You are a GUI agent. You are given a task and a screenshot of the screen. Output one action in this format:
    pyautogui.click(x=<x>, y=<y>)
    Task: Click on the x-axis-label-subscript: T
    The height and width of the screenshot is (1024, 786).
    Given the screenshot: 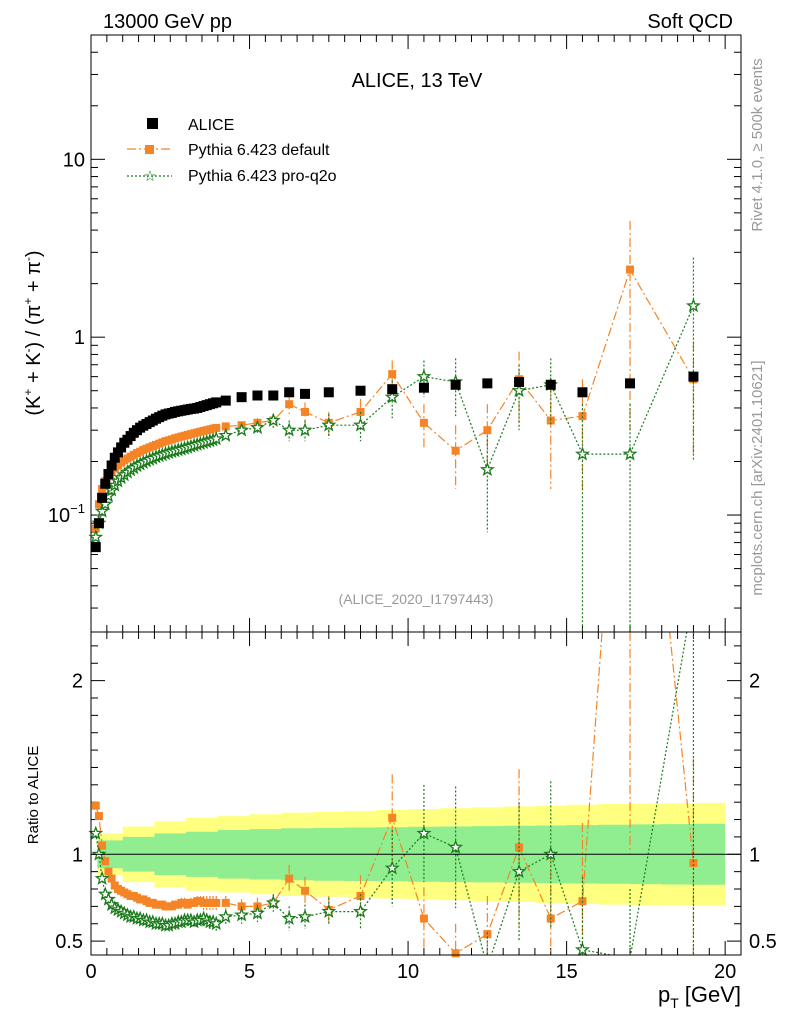 What is the action you would take?
    pyautogui.click(x=674, y=1003)
    